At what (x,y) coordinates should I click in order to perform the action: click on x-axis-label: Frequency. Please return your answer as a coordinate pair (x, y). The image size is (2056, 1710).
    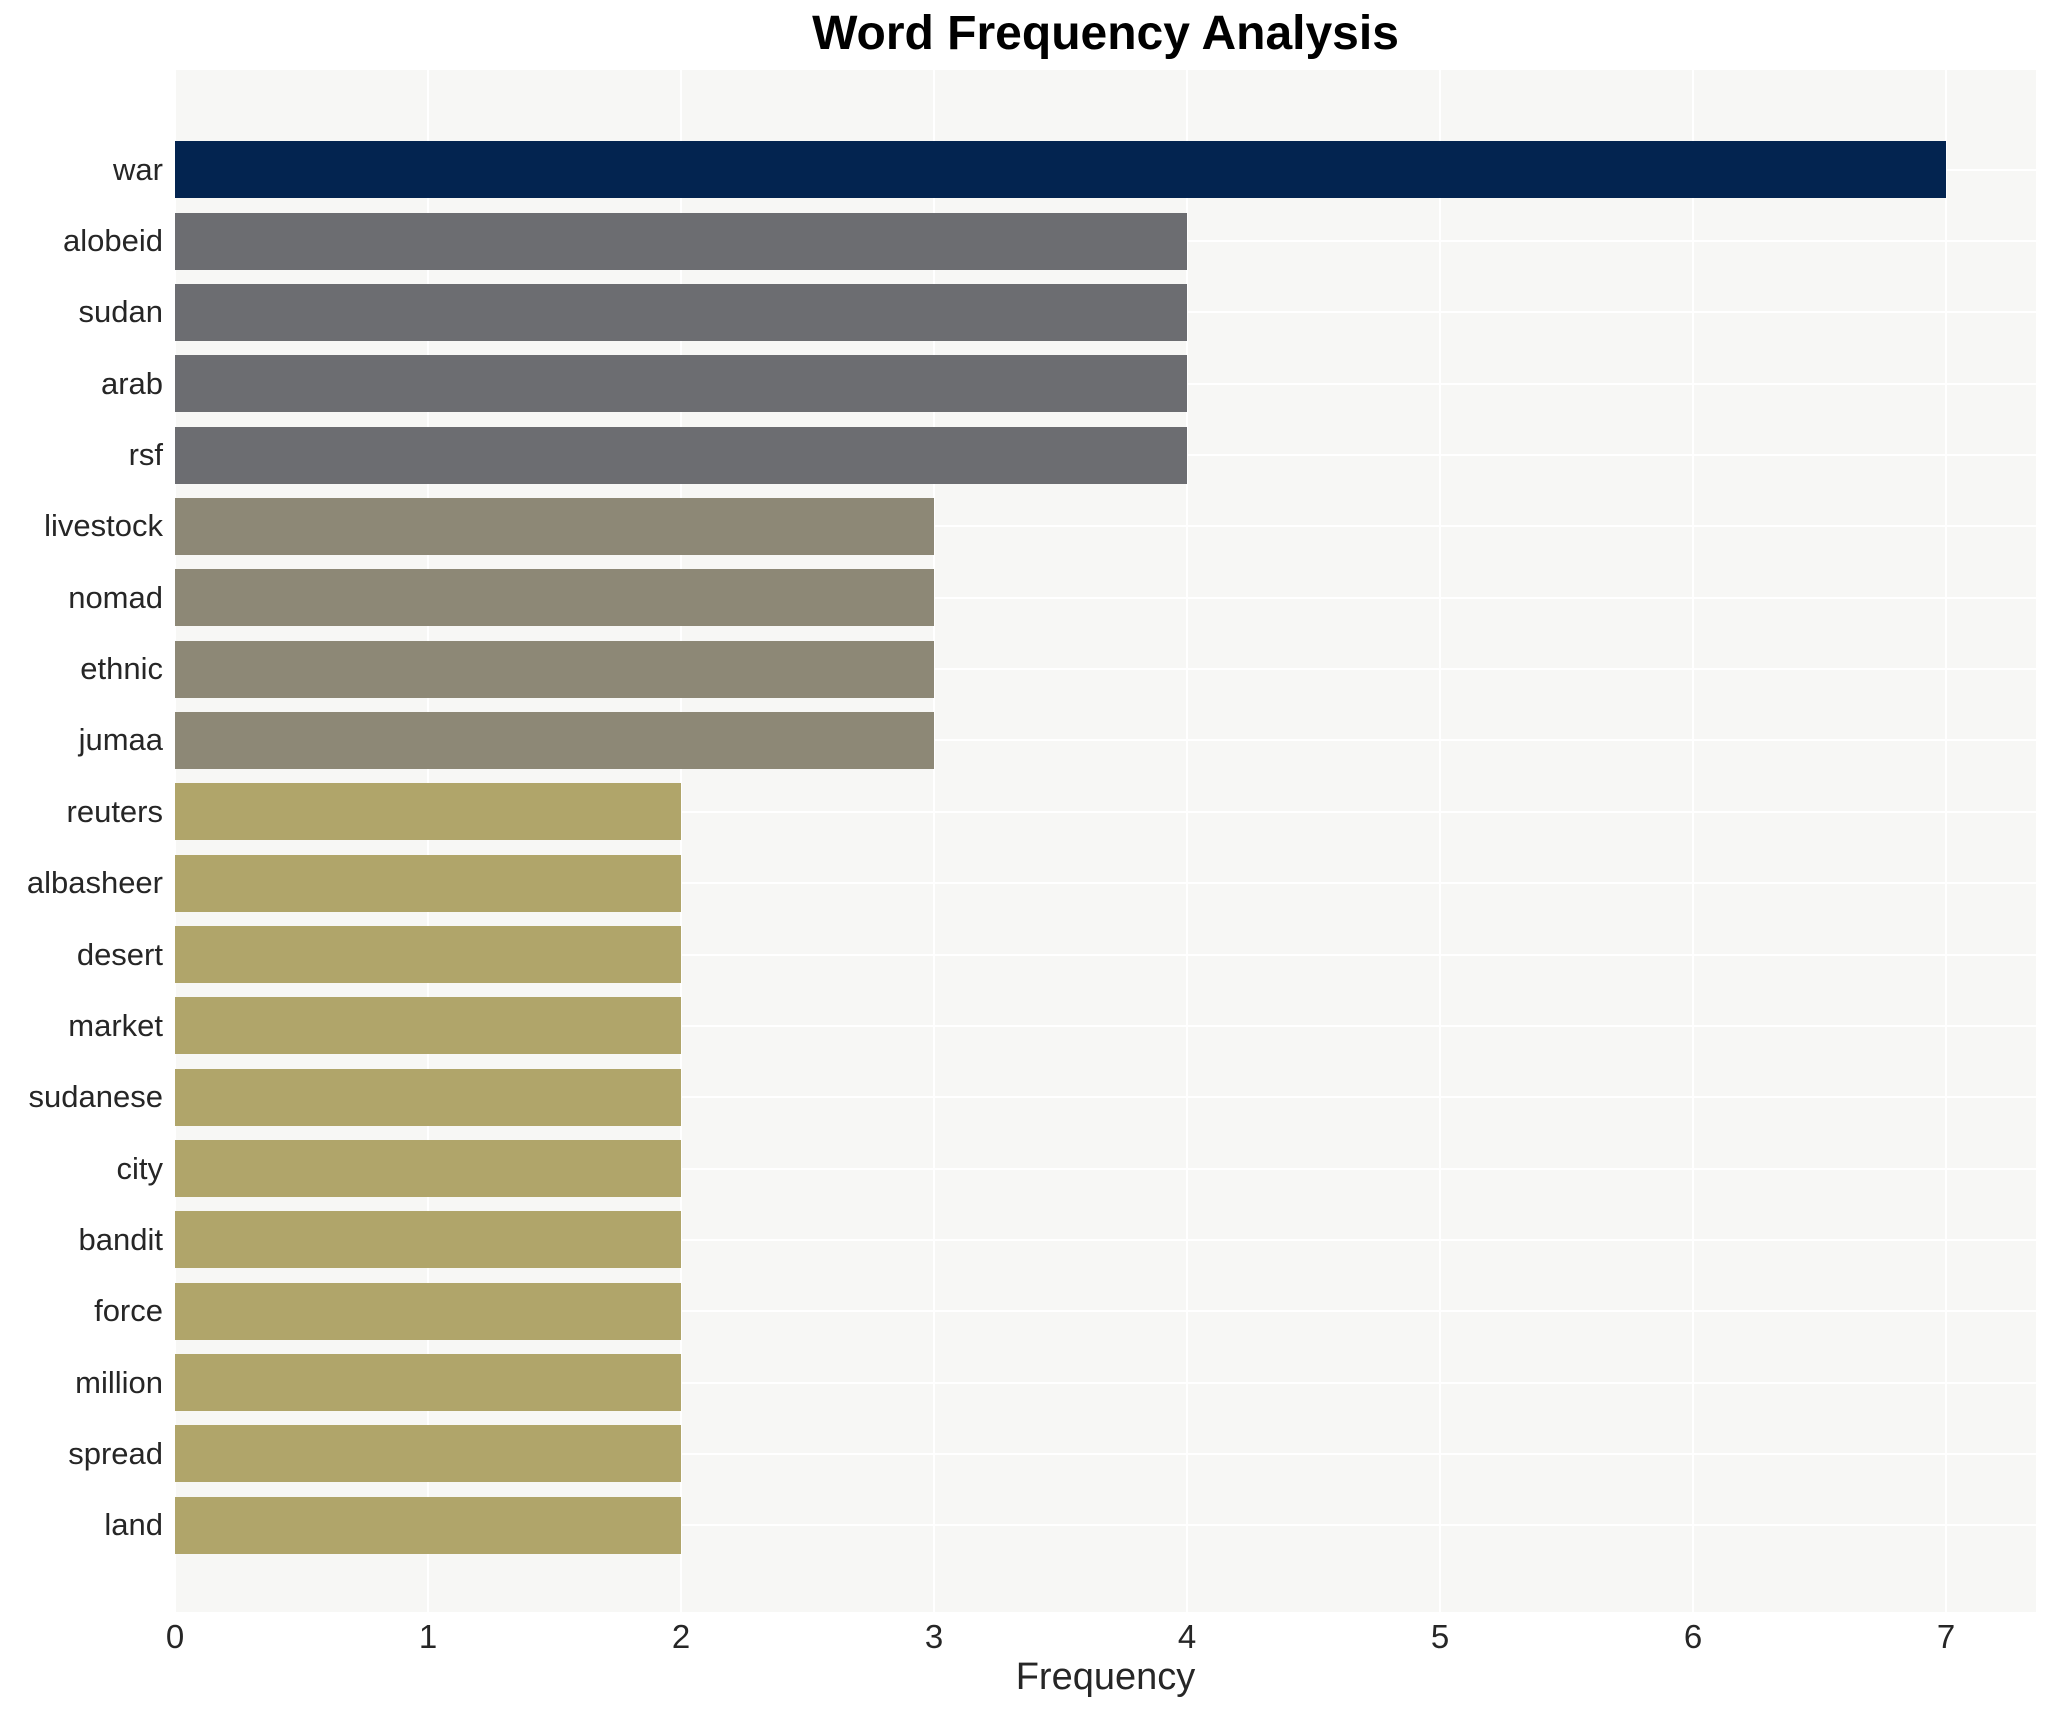
    Looking at the image, I should click on (1105, 1677).